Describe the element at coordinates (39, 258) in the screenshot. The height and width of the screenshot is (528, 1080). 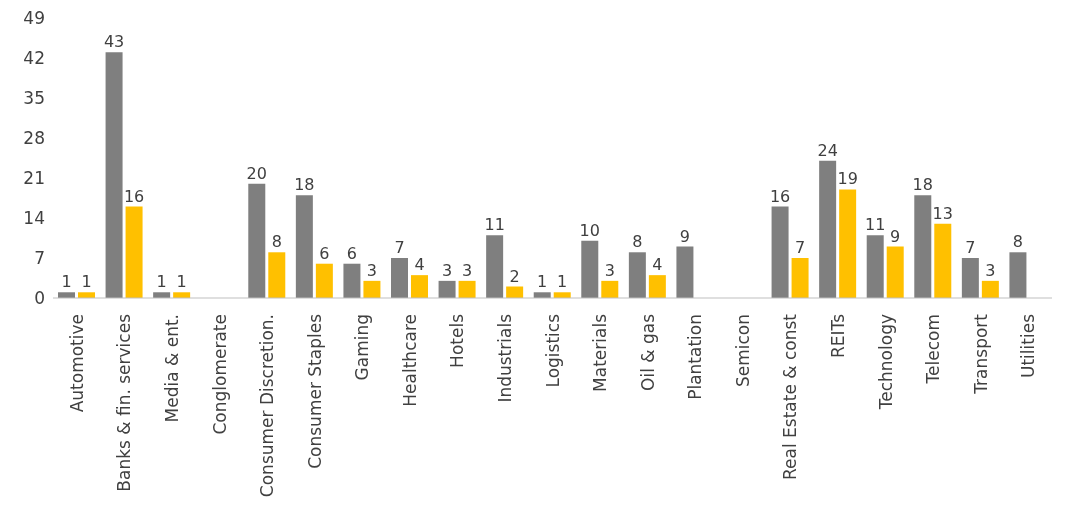
I see `y-tick-label: 7` at that location.